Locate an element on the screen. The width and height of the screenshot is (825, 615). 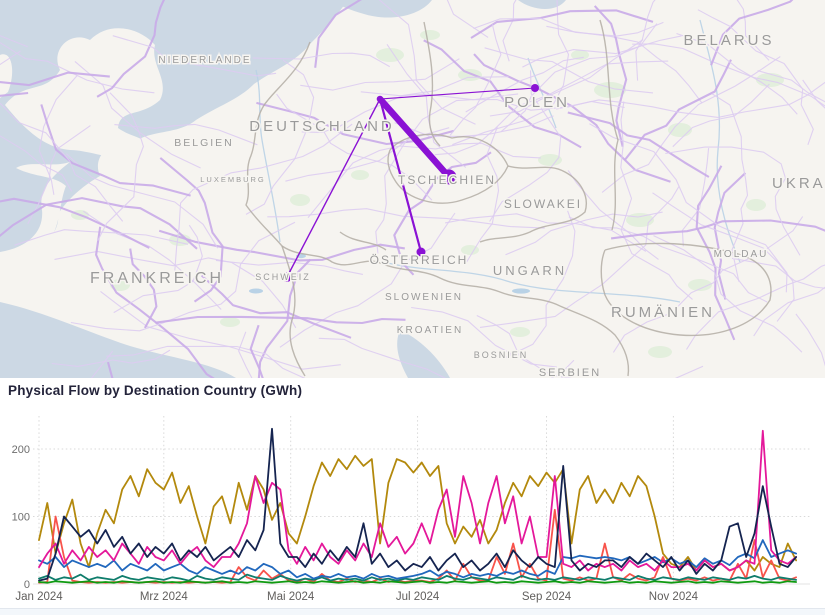
map-country-label: RUMÄNIEN is located at coordinates (663, 312).